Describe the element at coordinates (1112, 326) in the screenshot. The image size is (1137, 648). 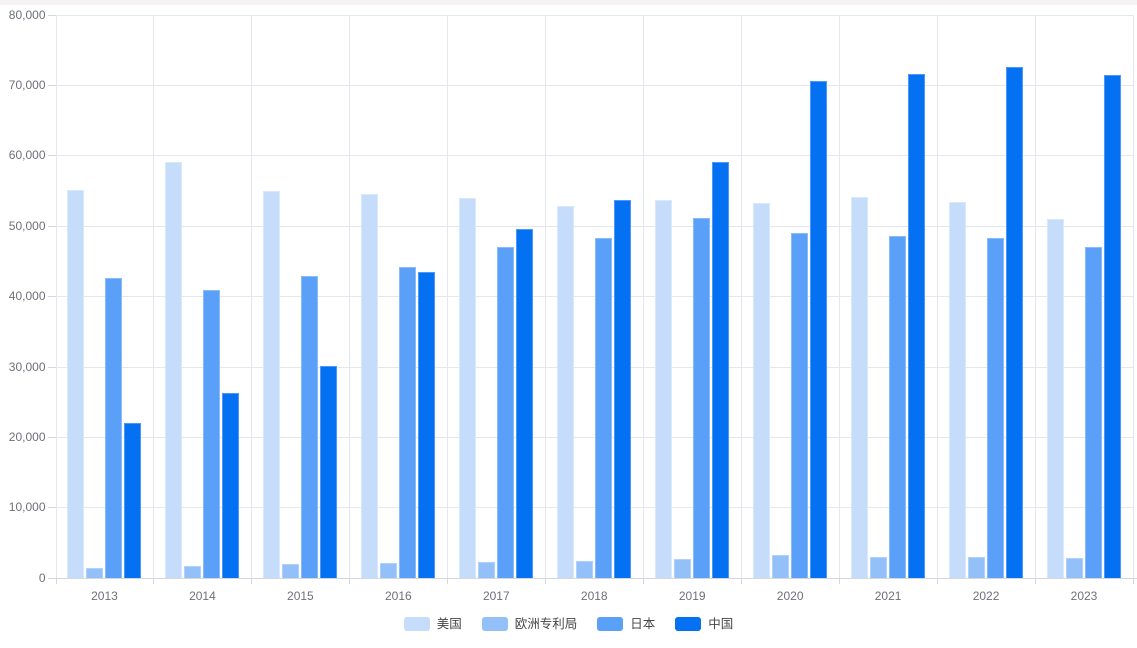
I see `bar-cn-2023` at that location.